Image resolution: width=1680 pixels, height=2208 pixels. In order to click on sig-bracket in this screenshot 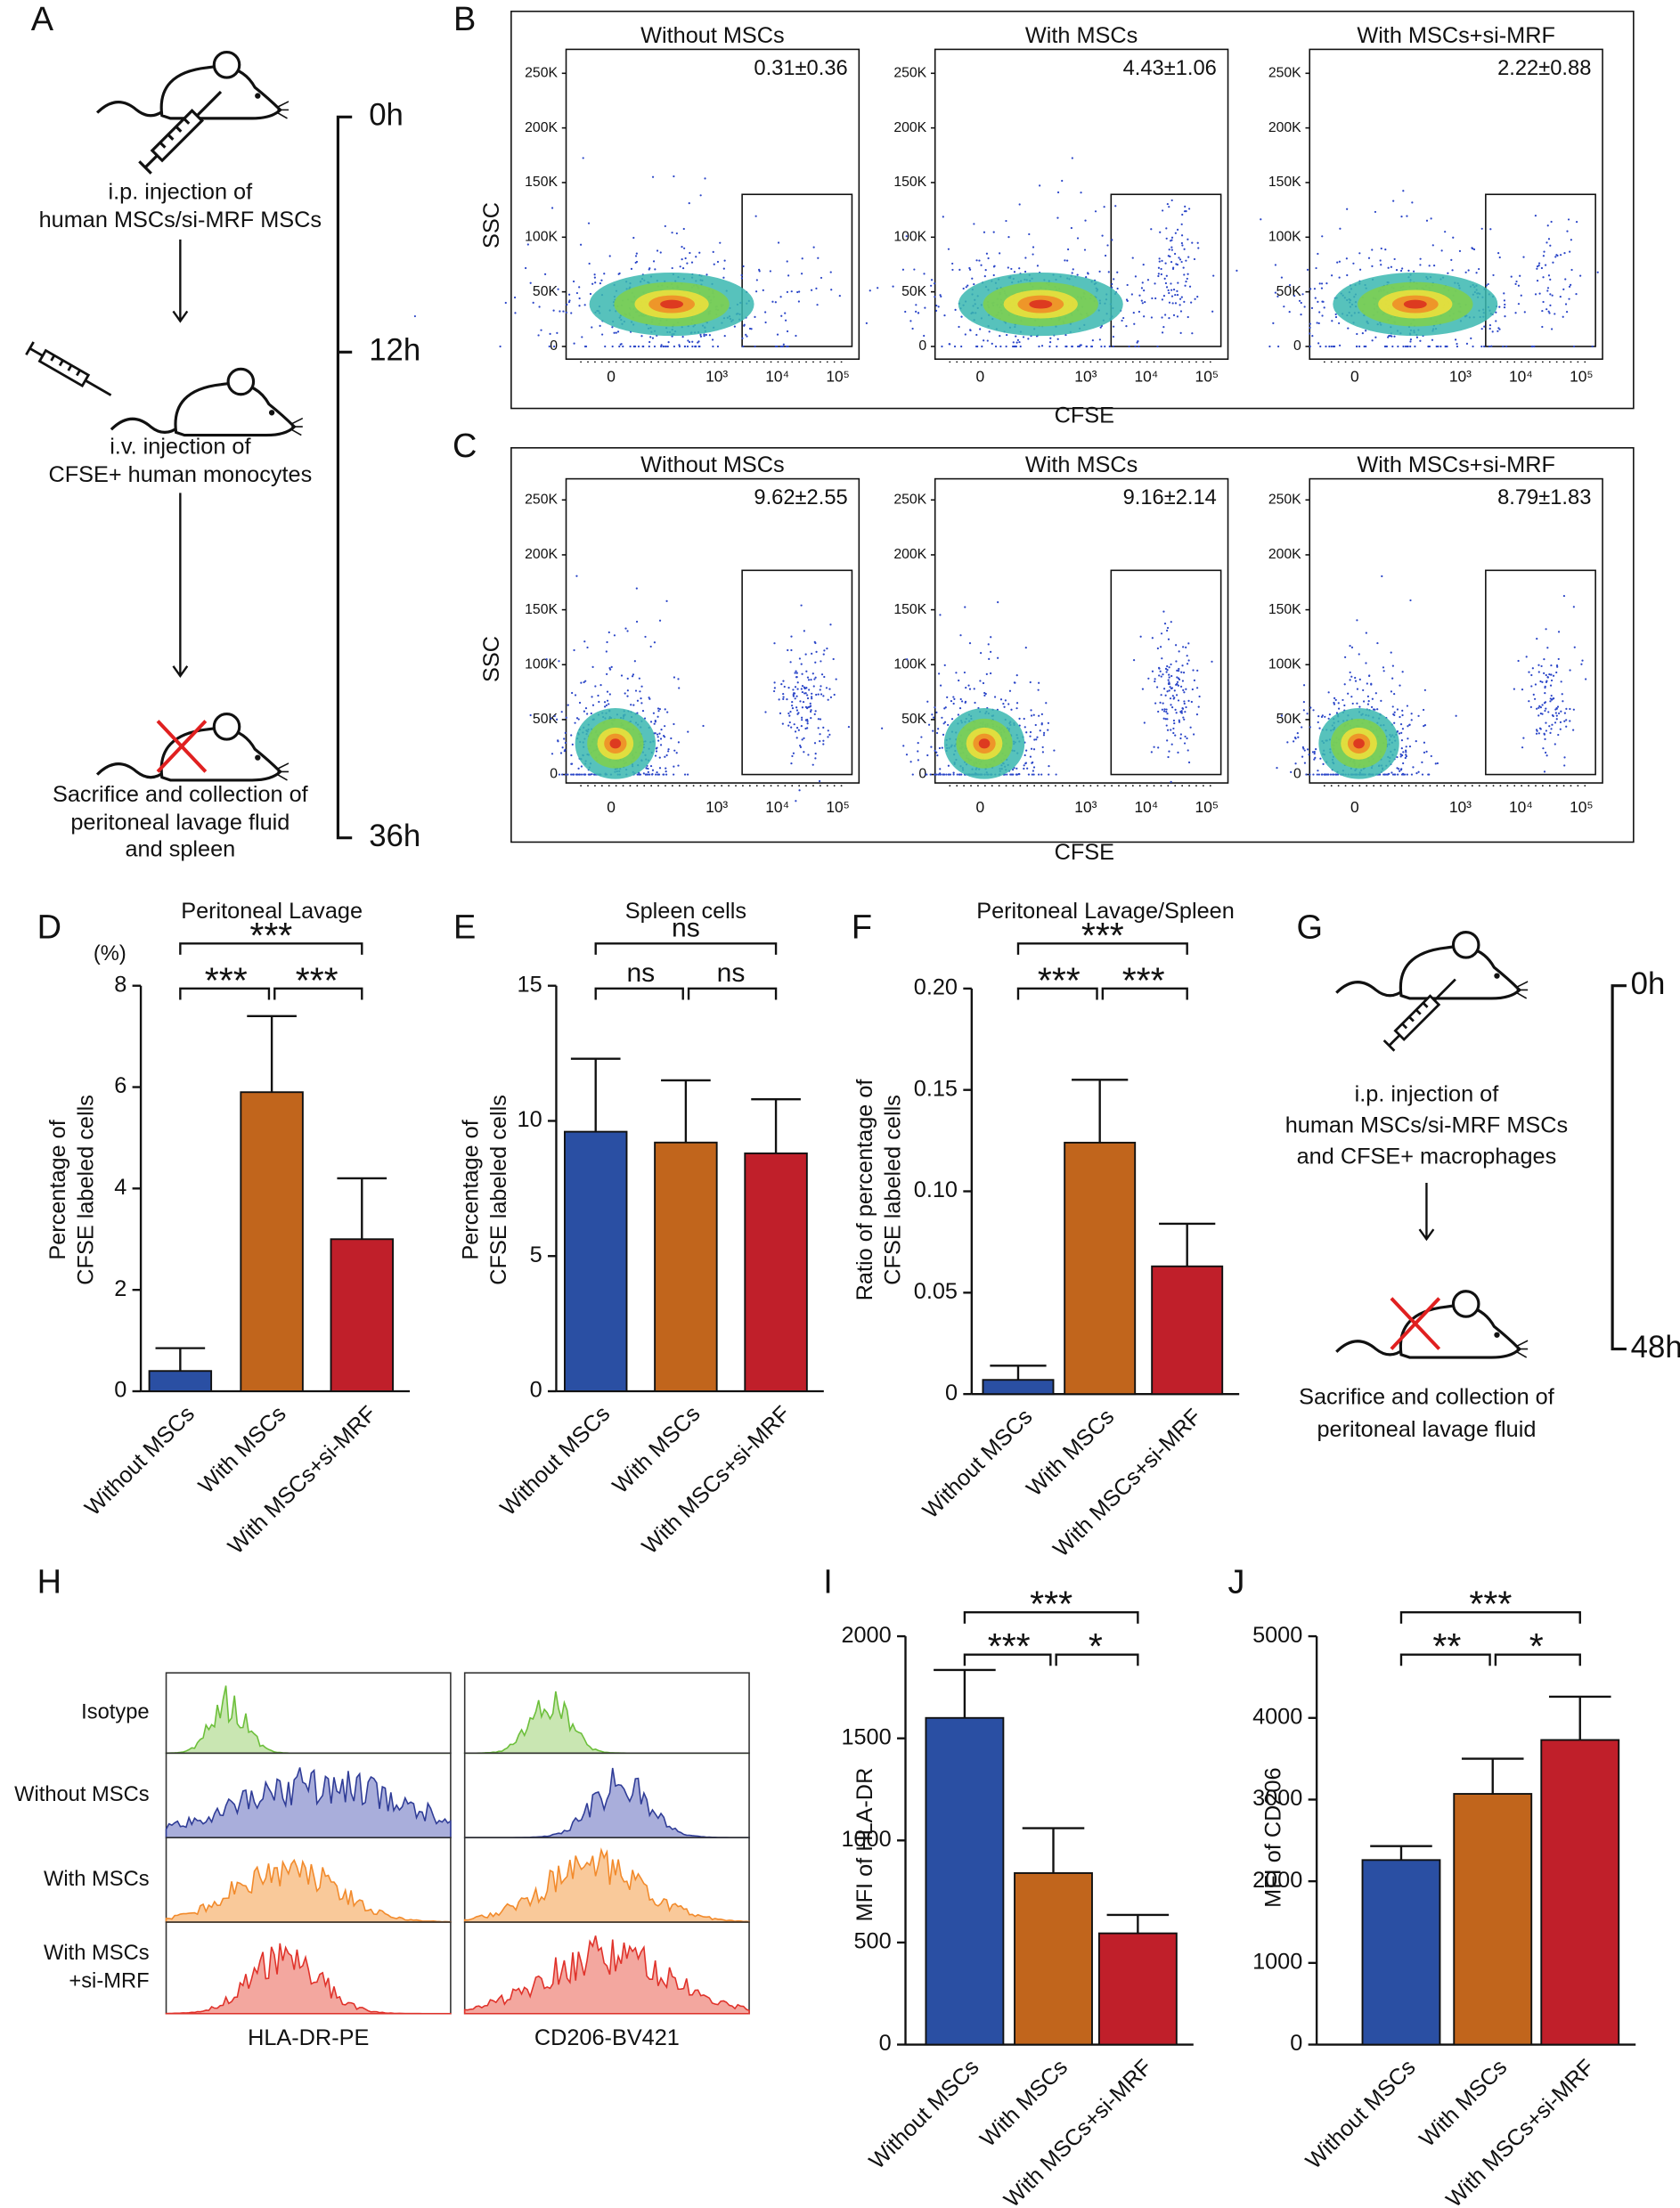, I will do `click(639, 994)`.